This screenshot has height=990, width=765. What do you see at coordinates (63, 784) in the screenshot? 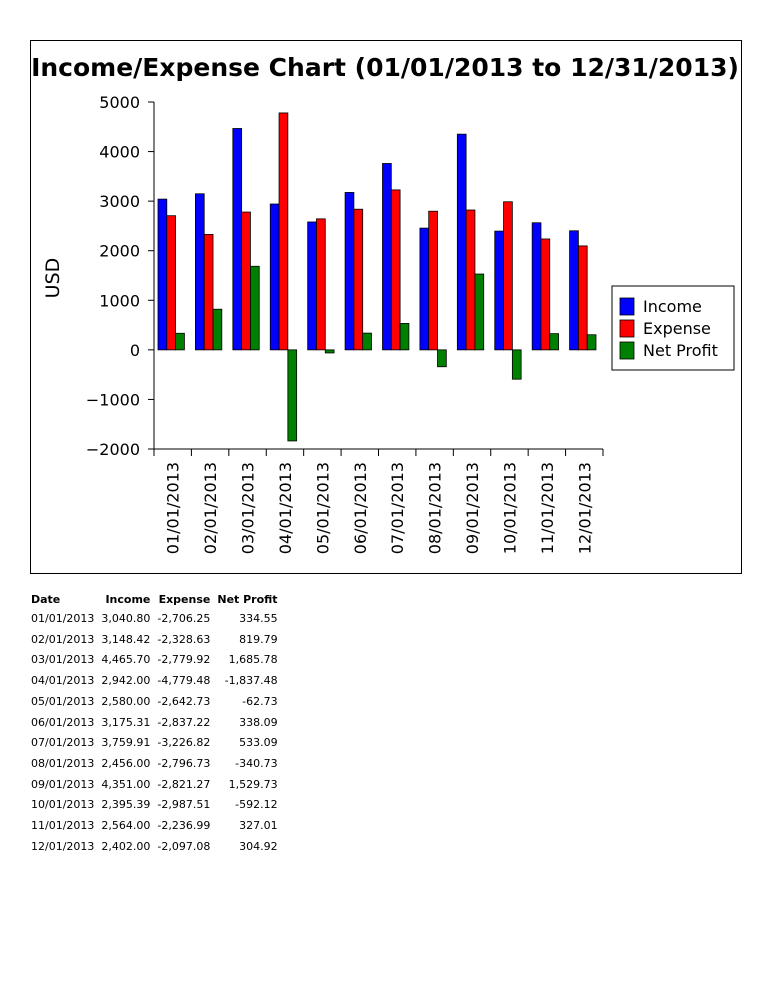
I see `cell-date: 09/01/2013` at bounding box center [63, 784].